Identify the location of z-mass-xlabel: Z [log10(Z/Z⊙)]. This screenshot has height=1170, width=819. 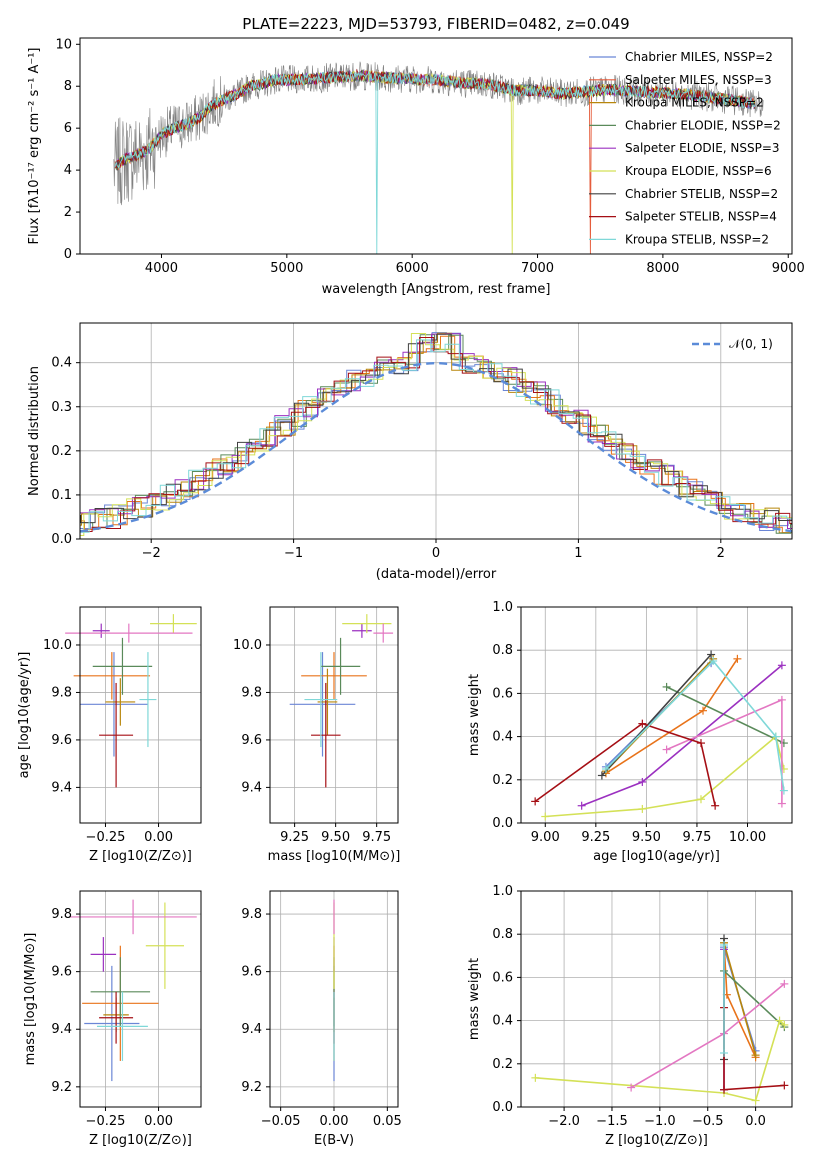
(140, 1140).